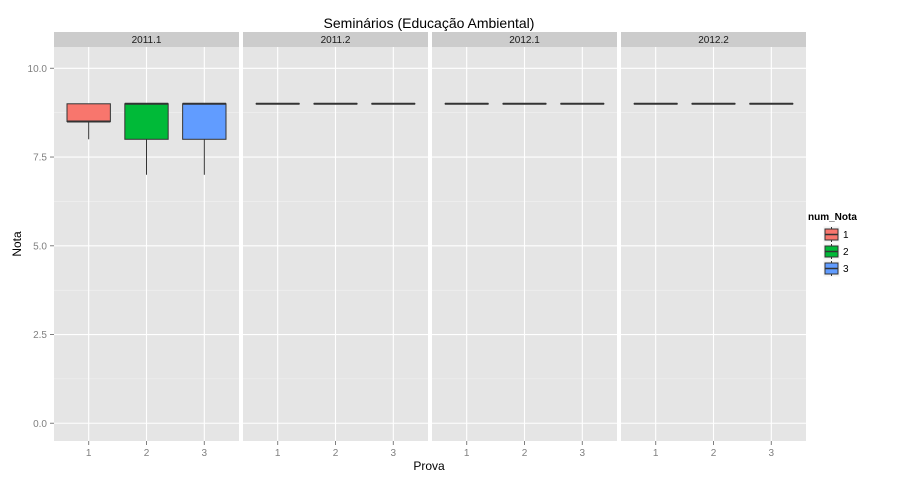 The height and width of the screenshot is (480, 900). Describe the element at coordinates (429, 23) in the screenshot. I see `chart-title: Seminários (Educação Ambiental)` at that location.